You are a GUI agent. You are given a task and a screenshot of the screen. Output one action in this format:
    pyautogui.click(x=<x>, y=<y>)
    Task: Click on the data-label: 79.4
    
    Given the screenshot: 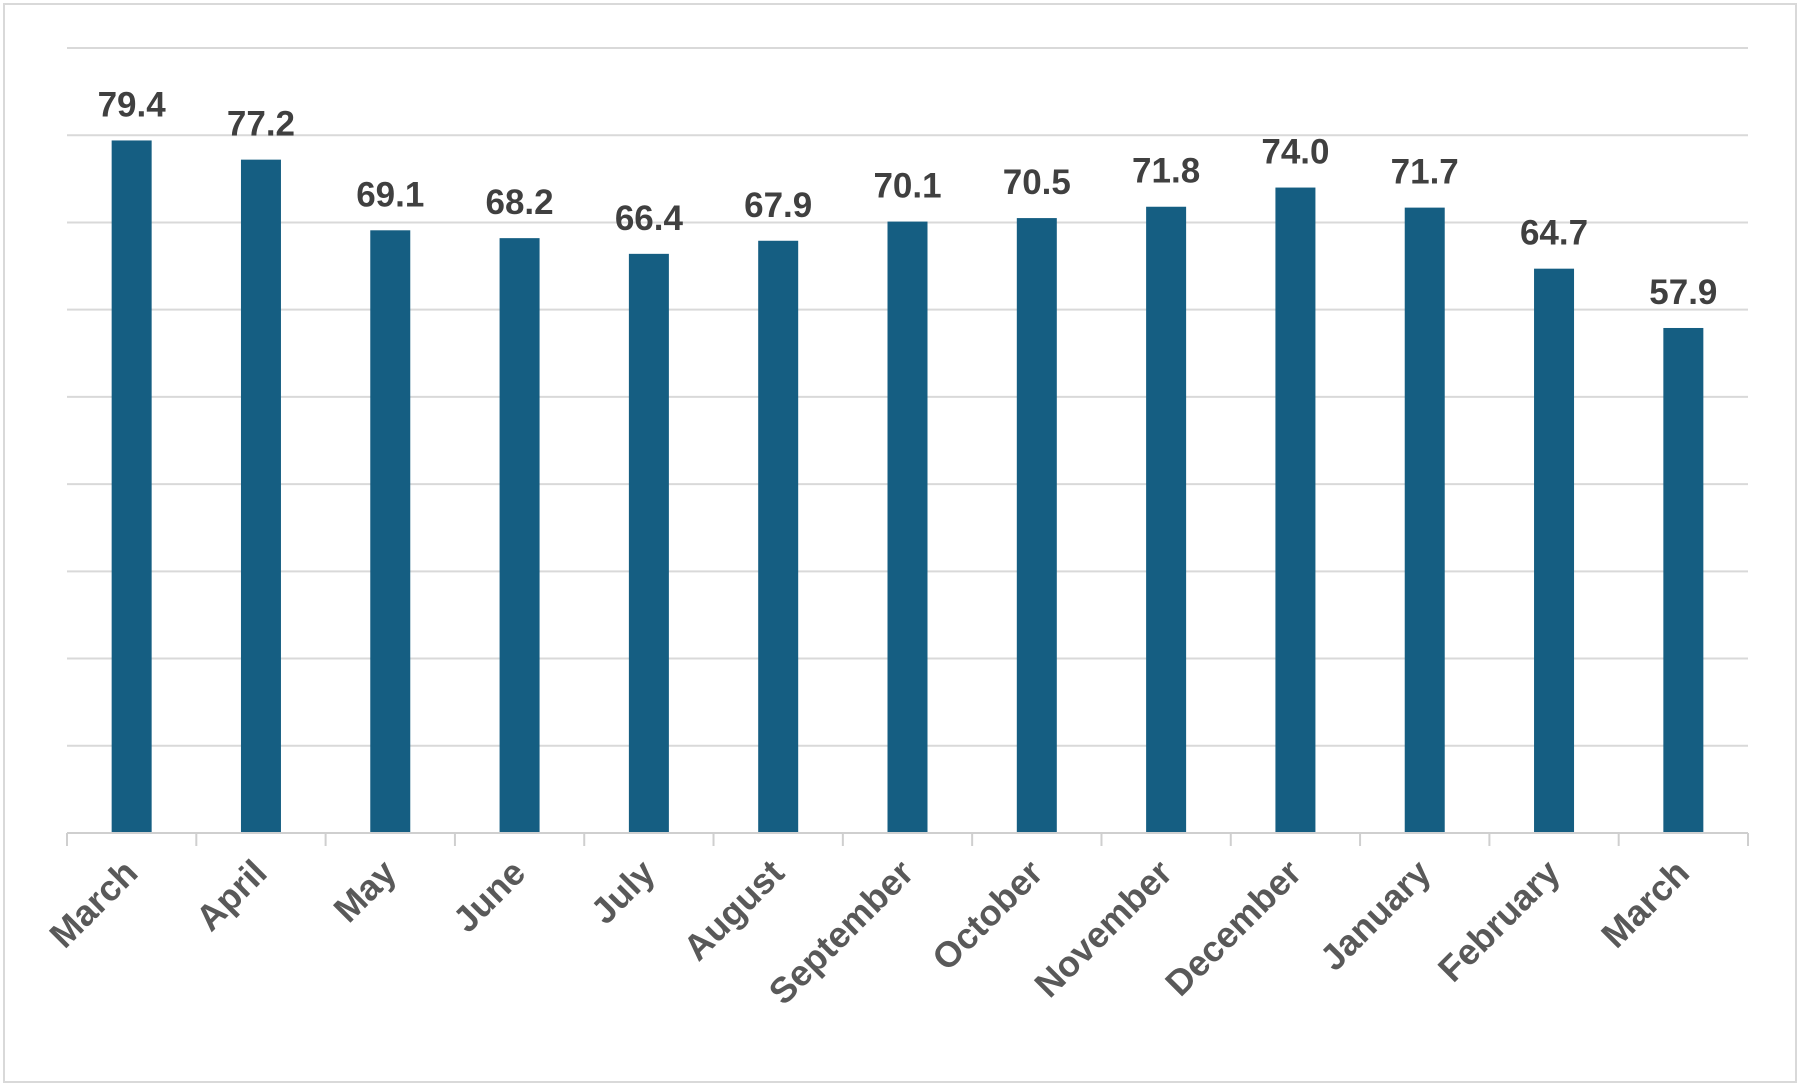 What is the action you would take?
    pyautogui.click(x=132, y=104)
    